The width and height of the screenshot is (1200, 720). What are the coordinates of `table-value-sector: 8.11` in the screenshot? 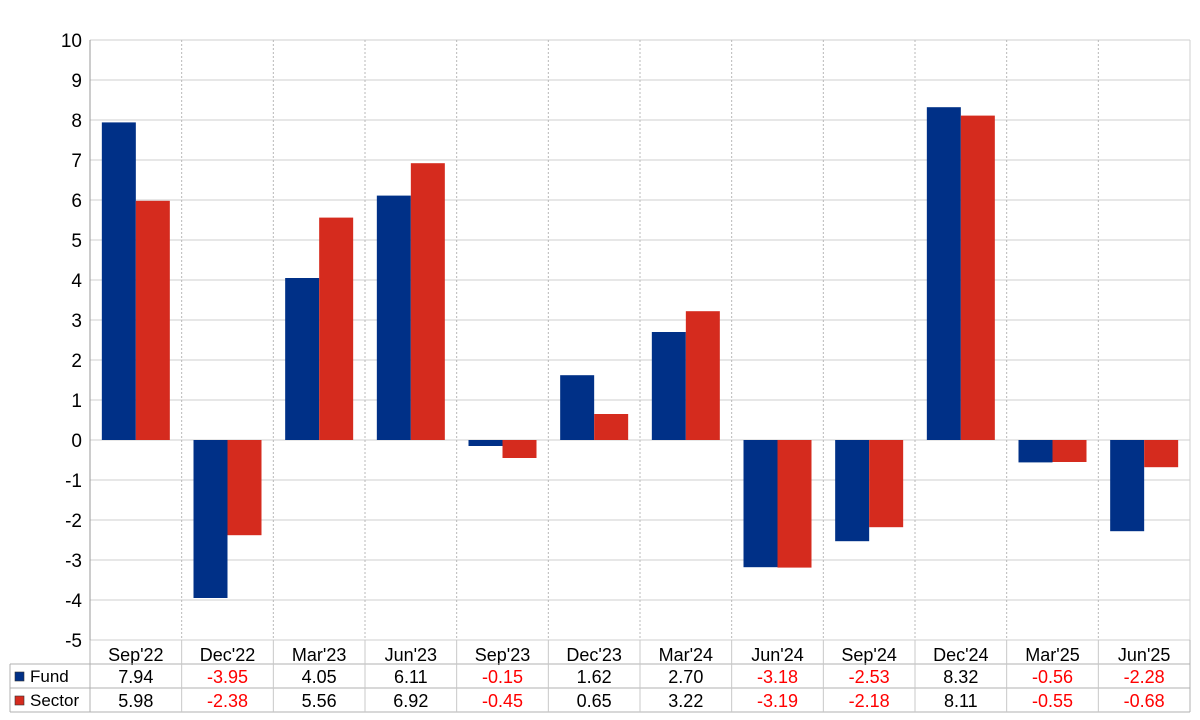 It's located at (961, 701).